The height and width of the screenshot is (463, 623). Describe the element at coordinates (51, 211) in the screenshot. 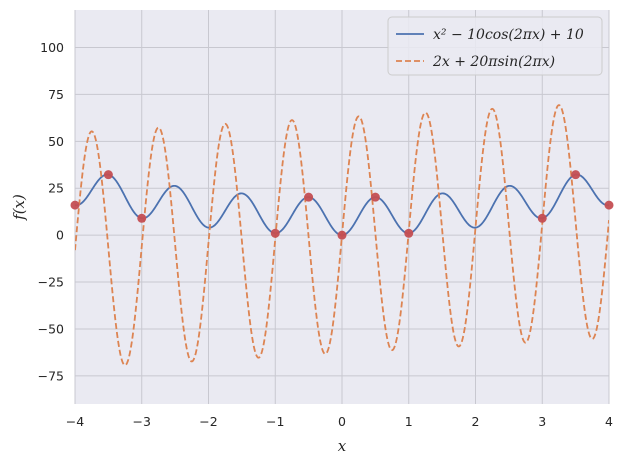

I see `y-tick-labels: −75 −50 −25 0 25 50 75 100` at that location.